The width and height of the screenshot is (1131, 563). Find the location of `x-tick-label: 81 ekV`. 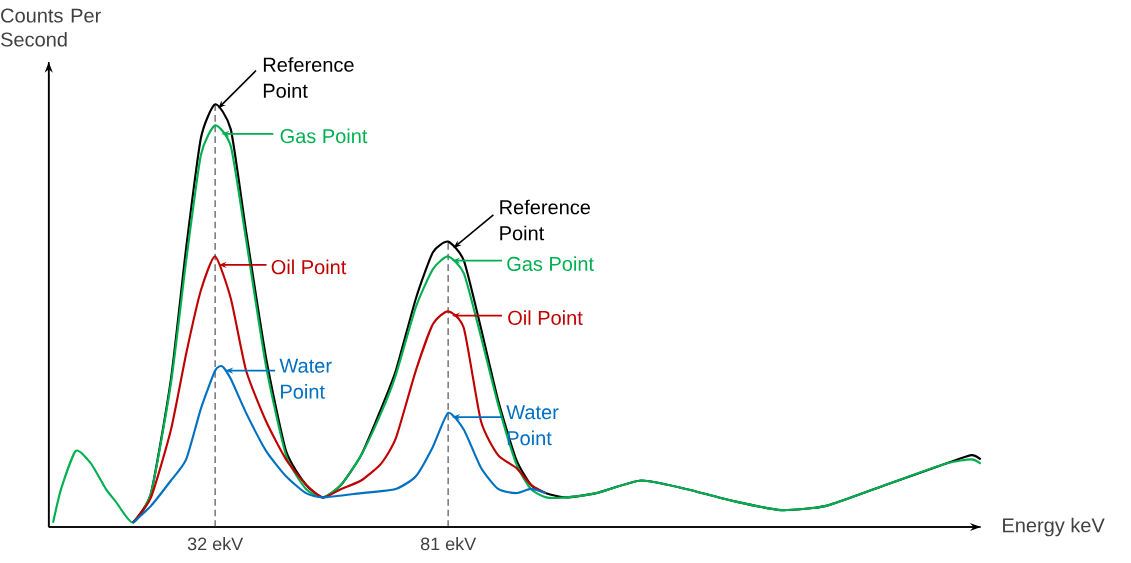

x-tick-label: 81 ekV is located at coordinates (448, 544).